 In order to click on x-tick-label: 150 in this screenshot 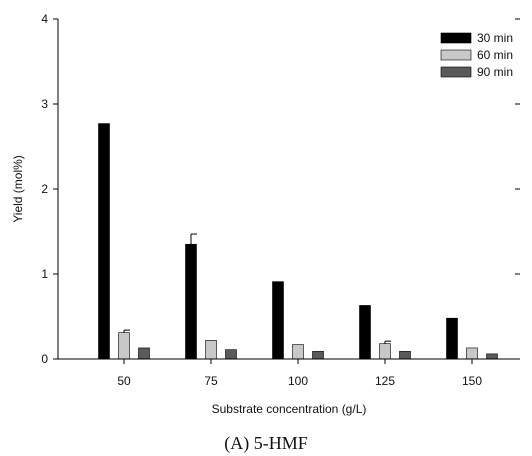, I will do `click(472, 381)`.